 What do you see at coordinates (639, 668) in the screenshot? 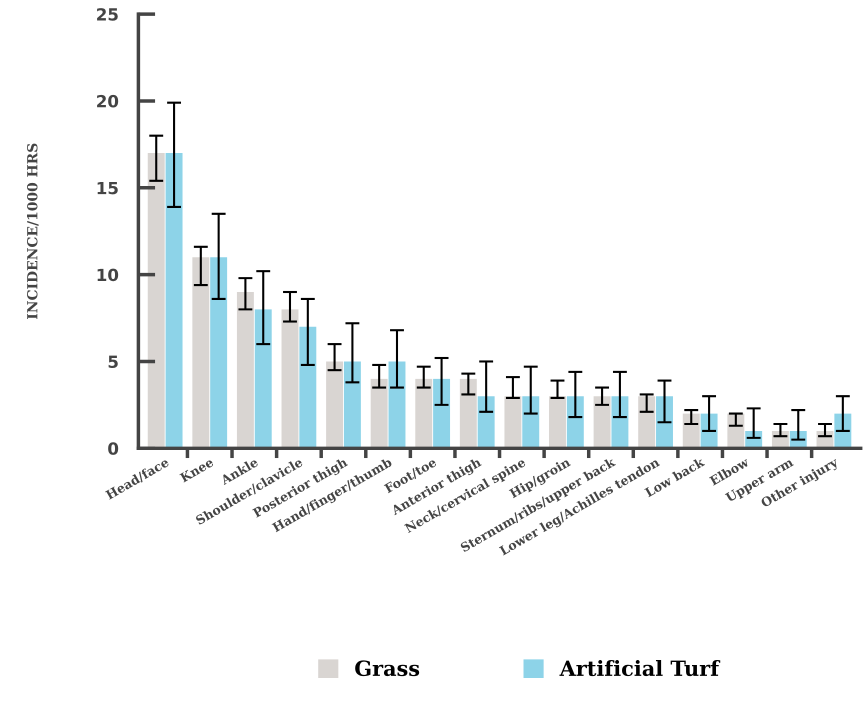
I see `legend-label: Artificial Turf` at bounding box center [639, 668].